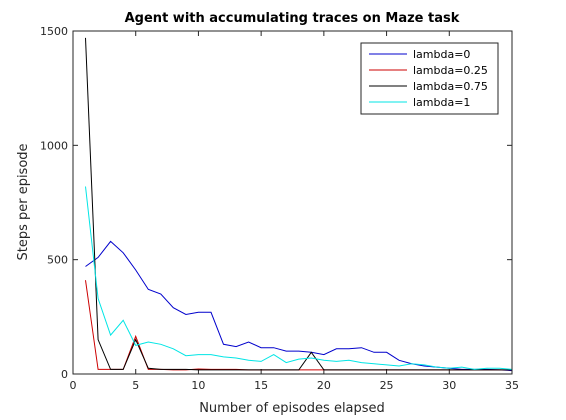  I want to click on legend-entry-label: lambda=0.75, so click(450, 86).